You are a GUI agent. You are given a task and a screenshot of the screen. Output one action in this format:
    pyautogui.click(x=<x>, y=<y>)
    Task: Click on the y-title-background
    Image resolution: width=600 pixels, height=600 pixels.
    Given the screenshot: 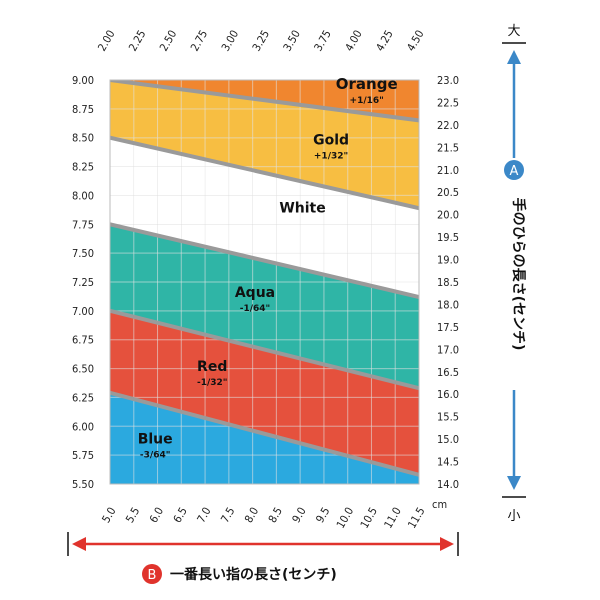 What is the action you would take?
    pyautogui.click(x=514, y=274)
    